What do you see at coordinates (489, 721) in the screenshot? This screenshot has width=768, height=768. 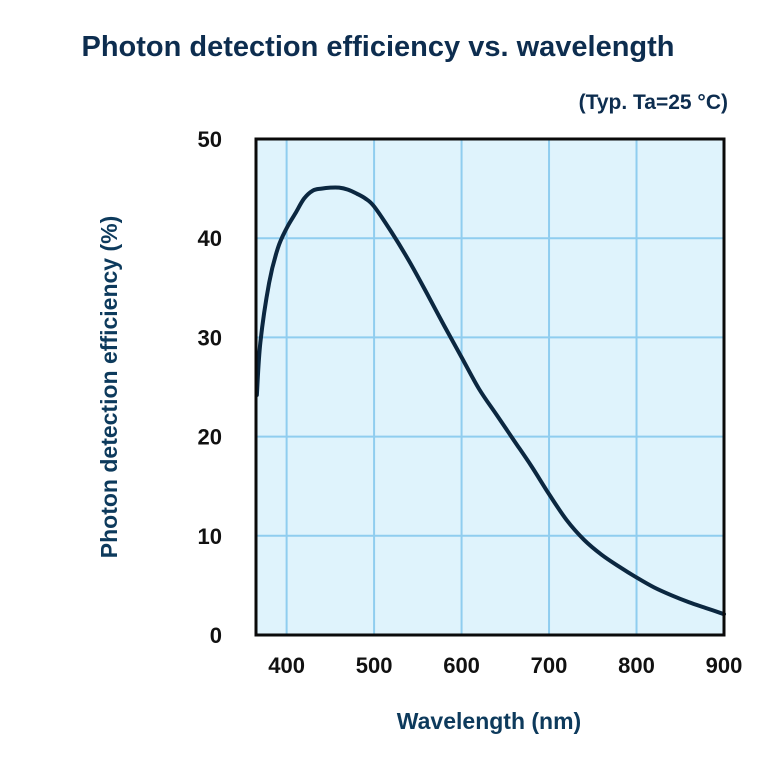 I see `x-axis-label: Wavelength (nm)` at bounding box center [489, 721].